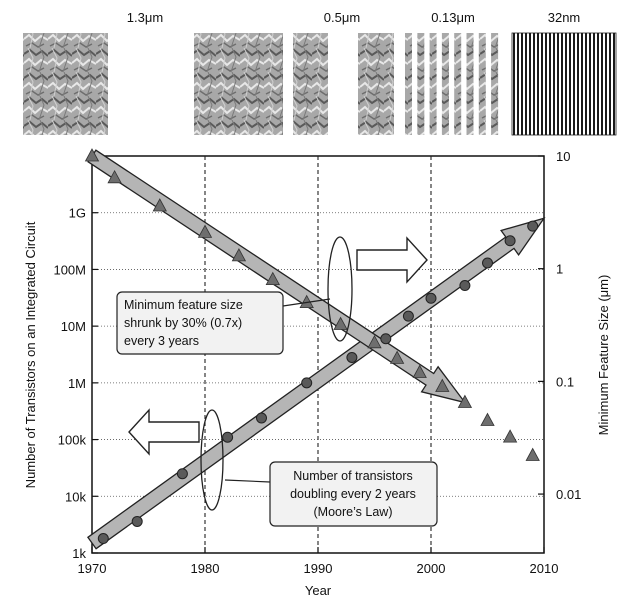  What do you see at coordinates (145, 17) in the screenshot?
I see `panel-label-1-3um: 1.3μm` at bounding box center [145, 17].